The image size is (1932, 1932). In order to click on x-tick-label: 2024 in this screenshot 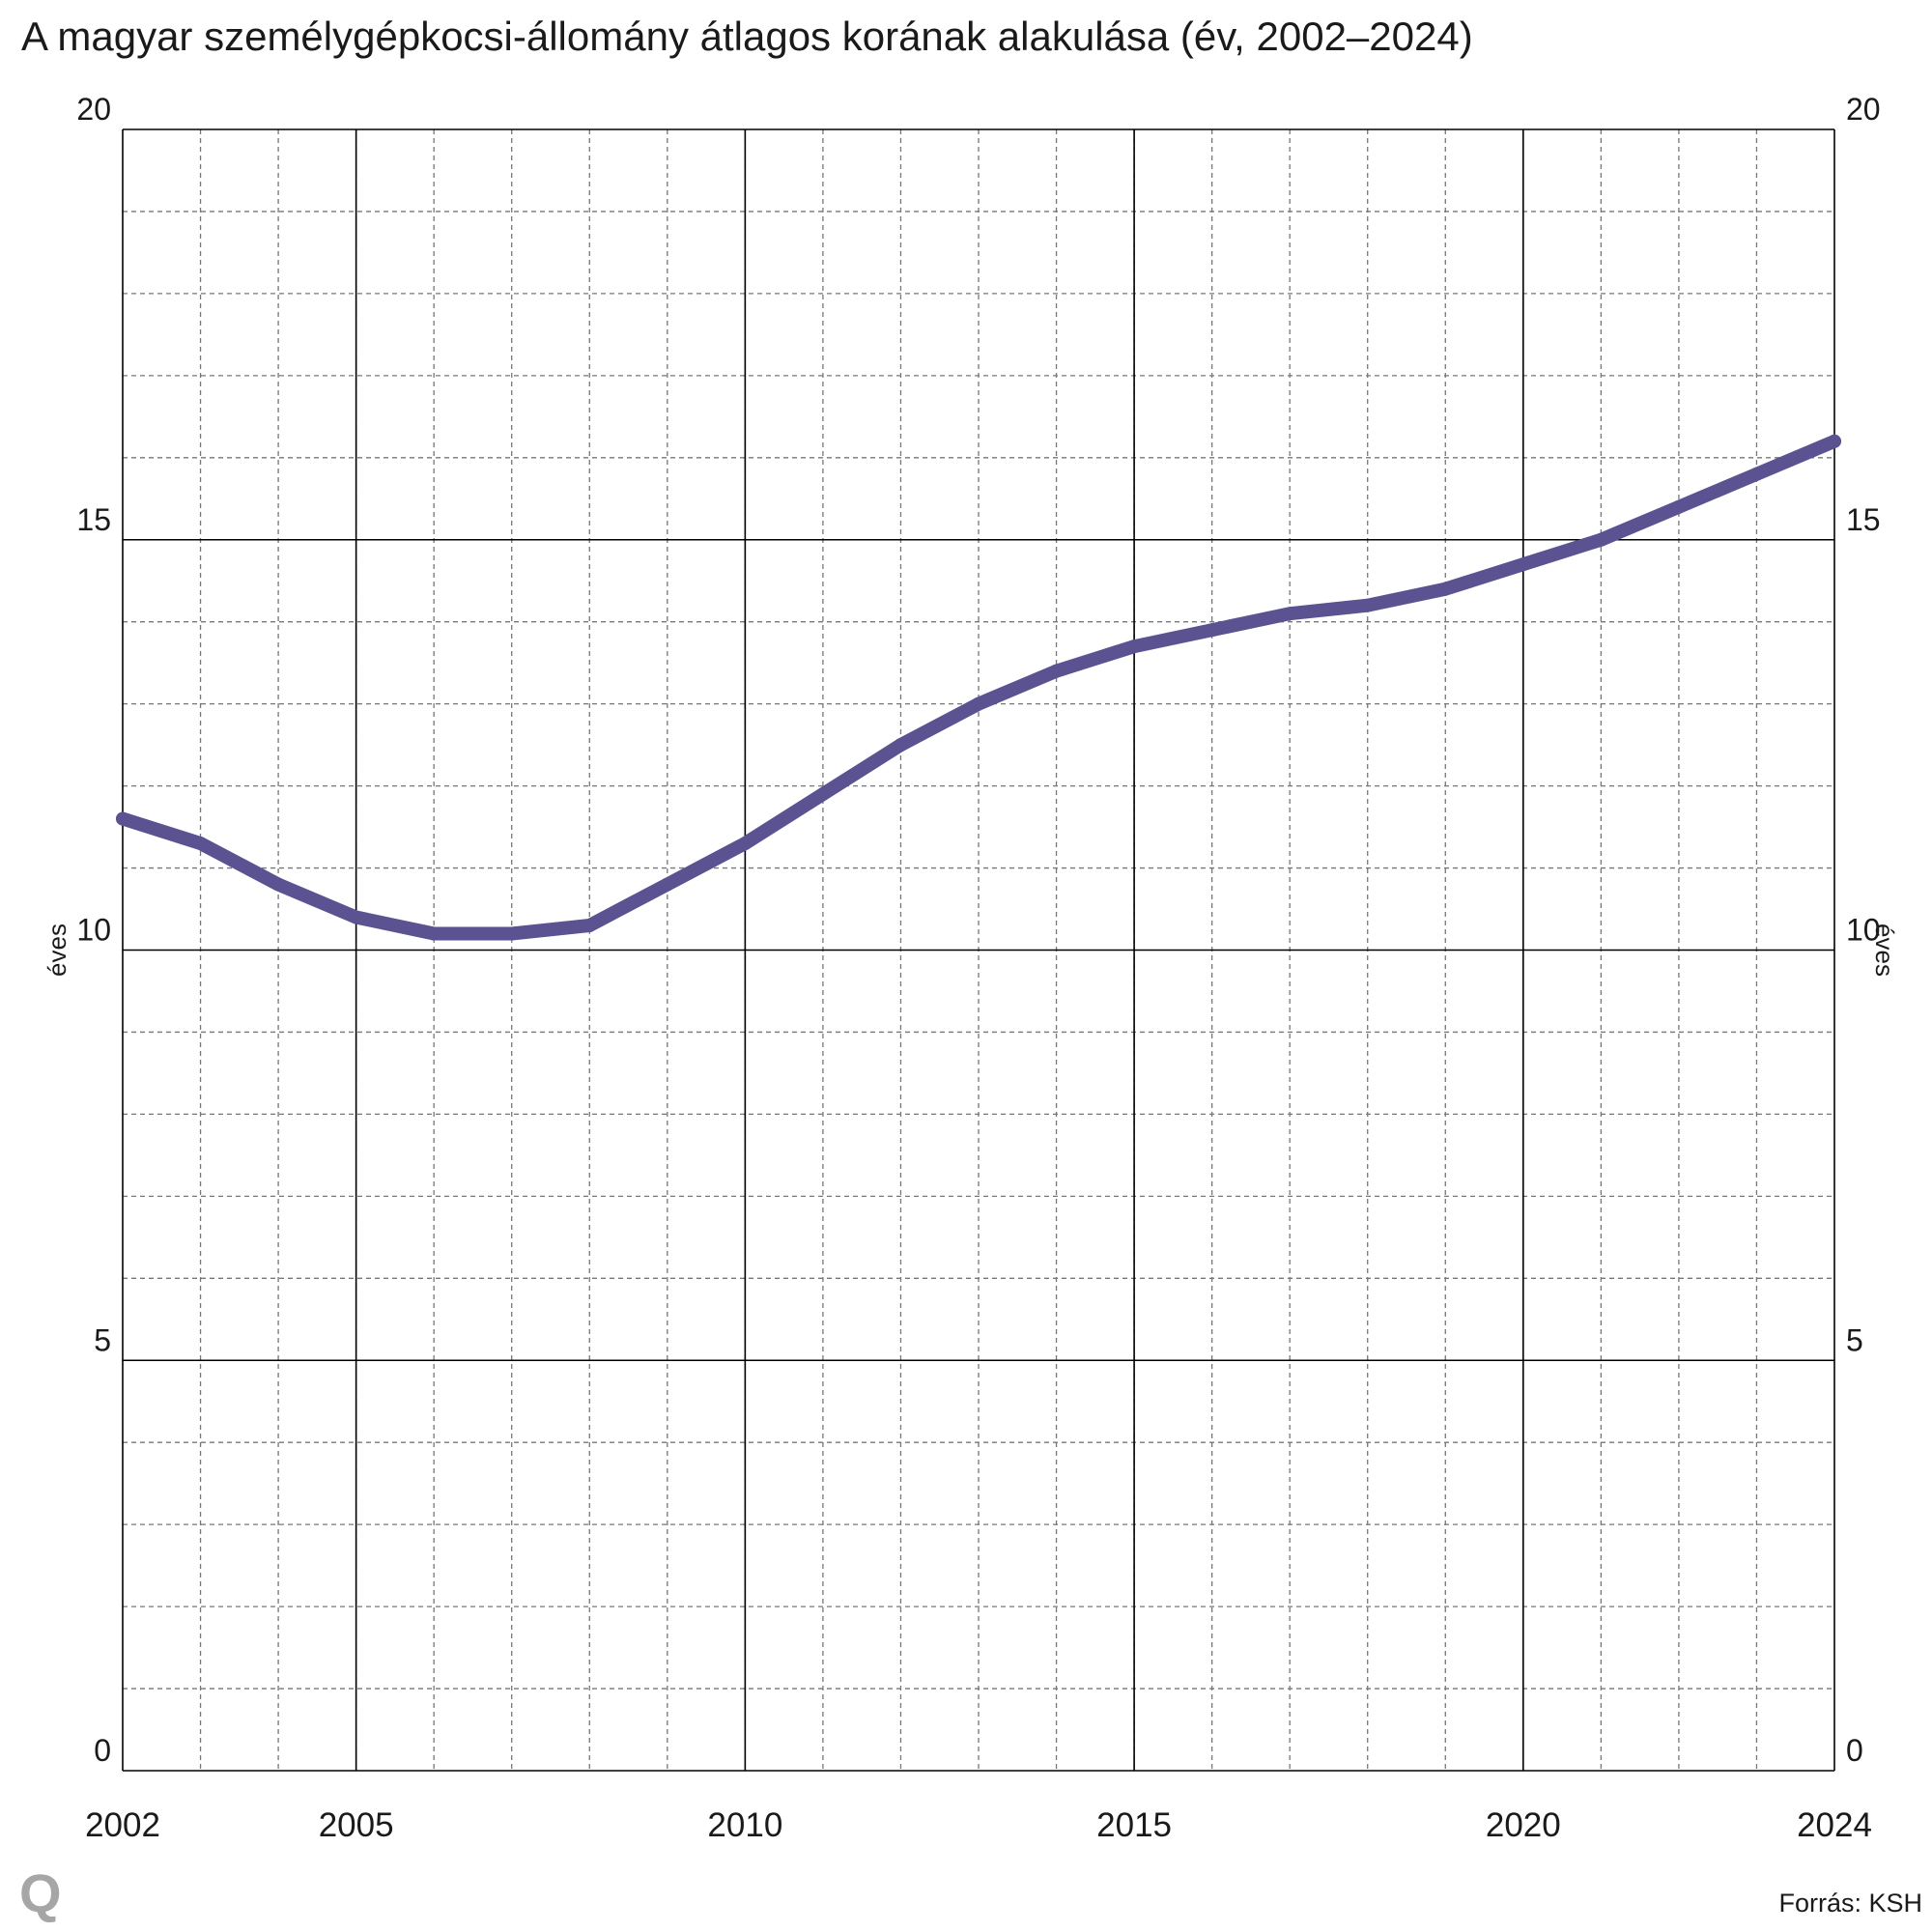, I will do `click(1834, 1825)`.